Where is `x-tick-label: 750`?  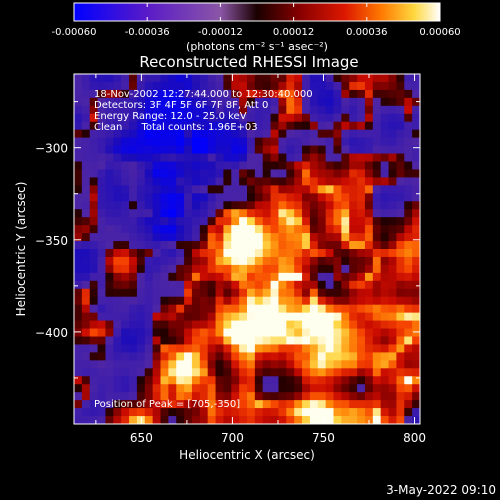 x-tick-label: 750 is located at coordinates (323, 438).